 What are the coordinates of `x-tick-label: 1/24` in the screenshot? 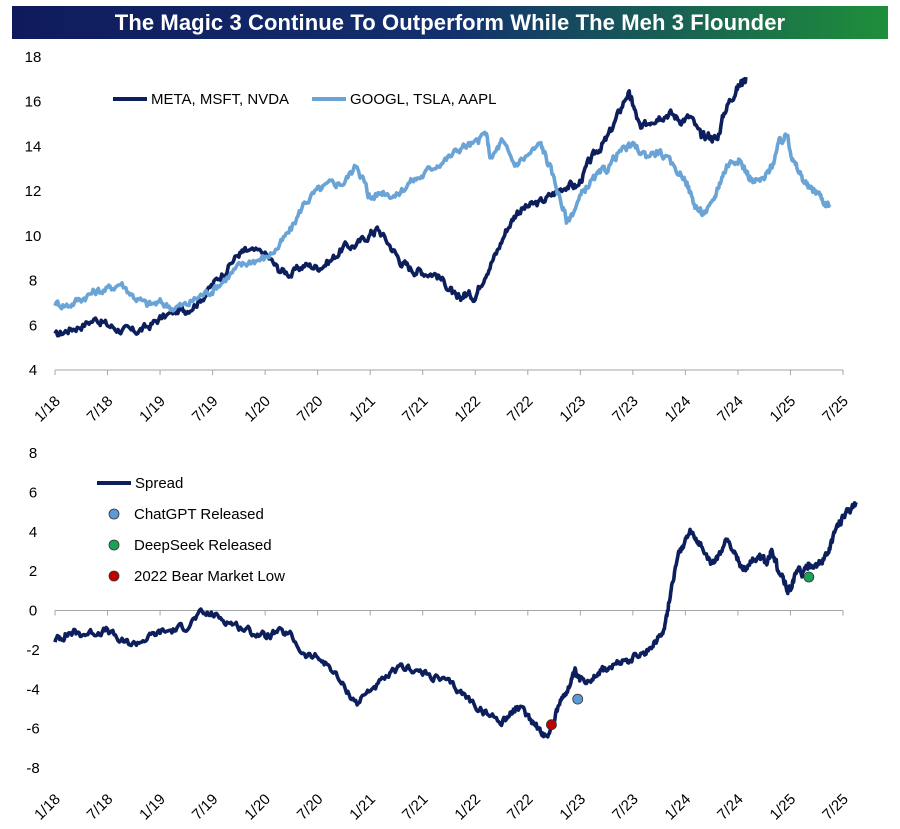 It's located at (678, 807).